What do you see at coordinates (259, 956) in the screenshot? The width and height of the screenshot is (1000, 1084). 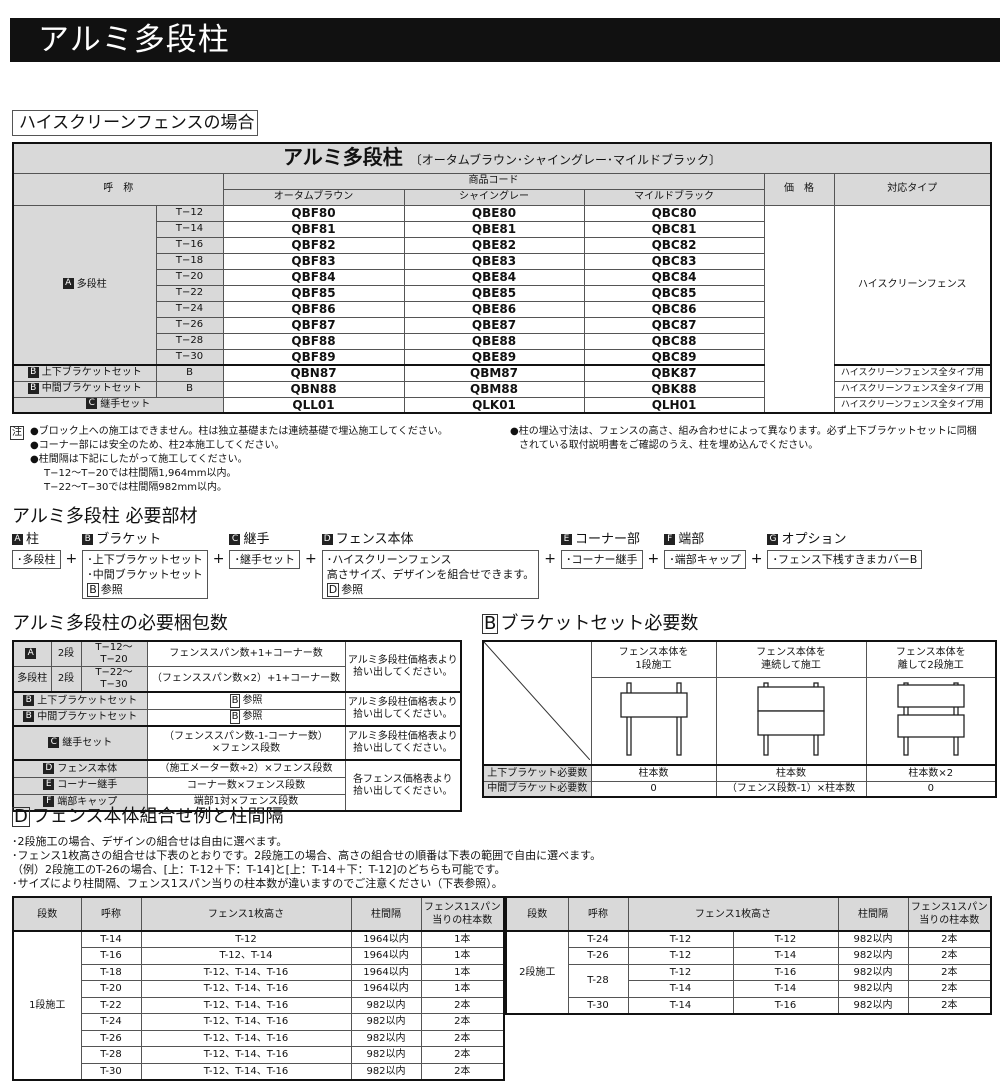 I see `table-row: T-16 T-12、T-14 1964以内 1本` at bounding box center [259, 956].